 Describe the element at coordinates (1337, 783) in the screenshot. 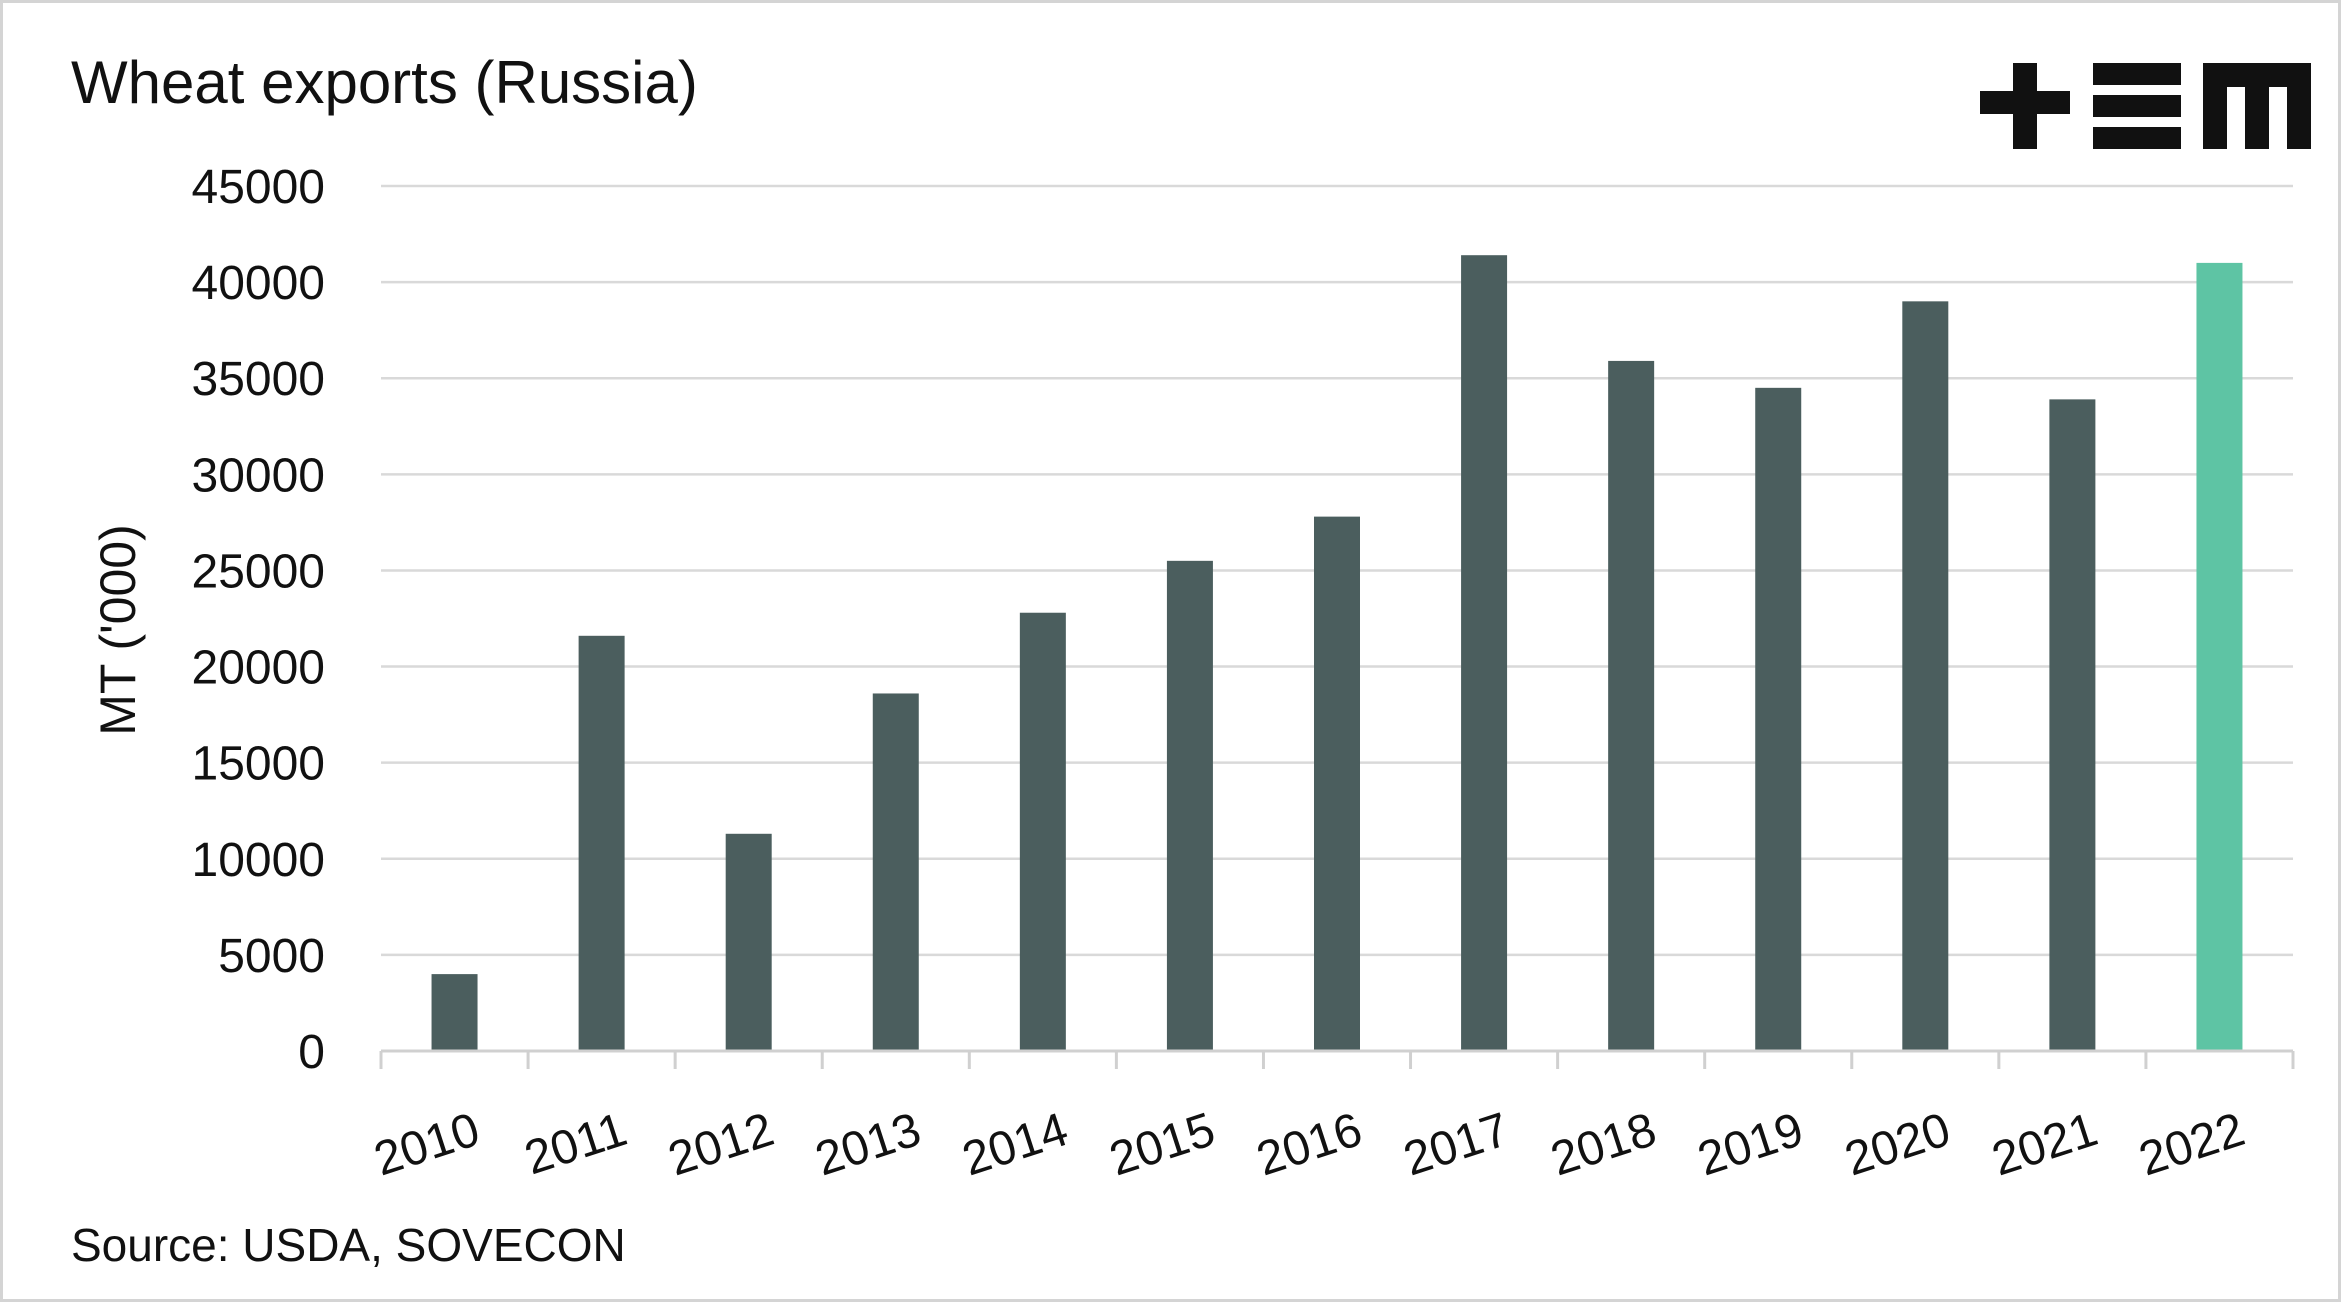

I see `bar-2016` at that location.